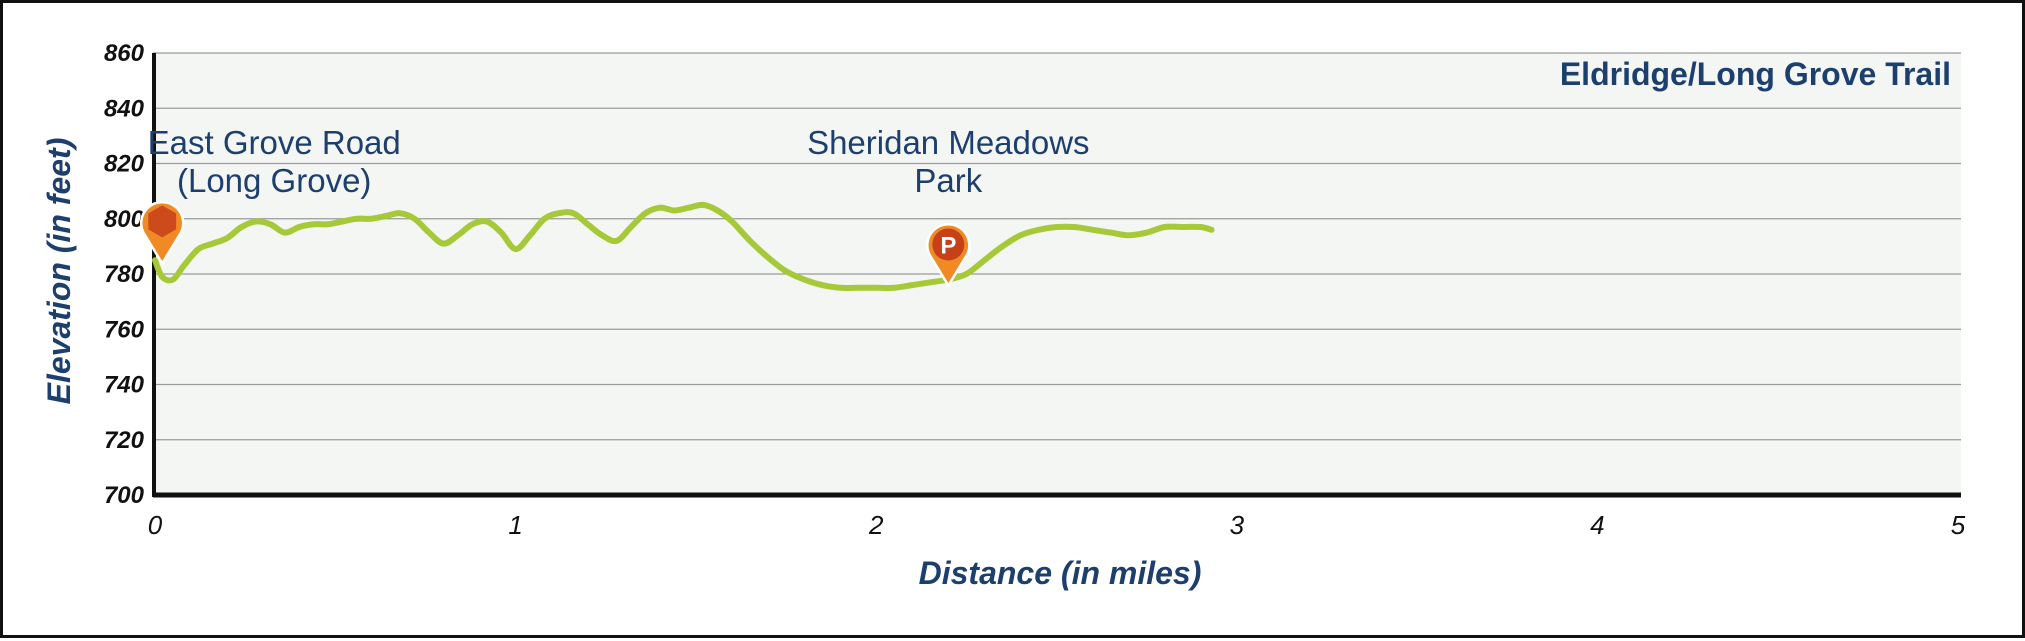  I want to click on y-tick-label: 780, so click(124, 274).